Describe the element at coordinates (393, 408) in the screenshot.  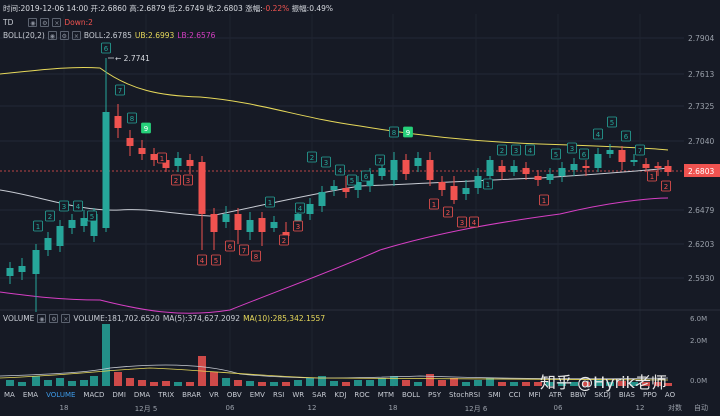
I see `time-label: 18` at that location.